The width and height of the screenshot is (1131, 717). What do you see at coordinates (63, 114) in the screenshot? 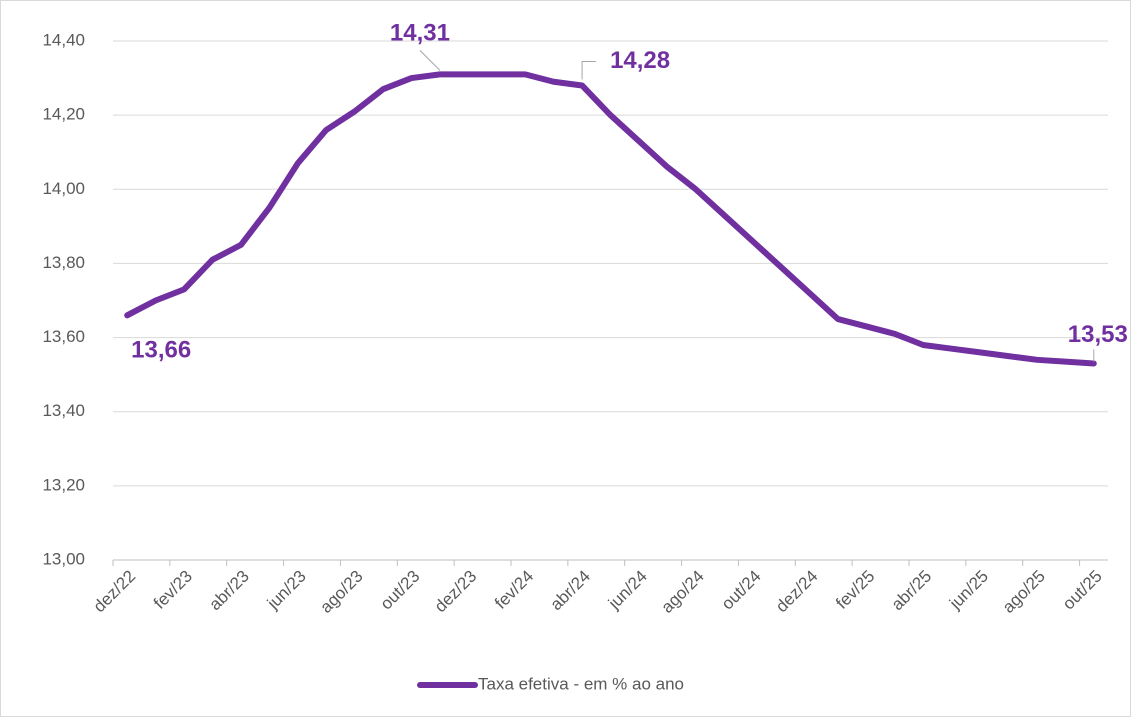
I see `y-tick-label: 14,20` at bounding box center [63, 114].